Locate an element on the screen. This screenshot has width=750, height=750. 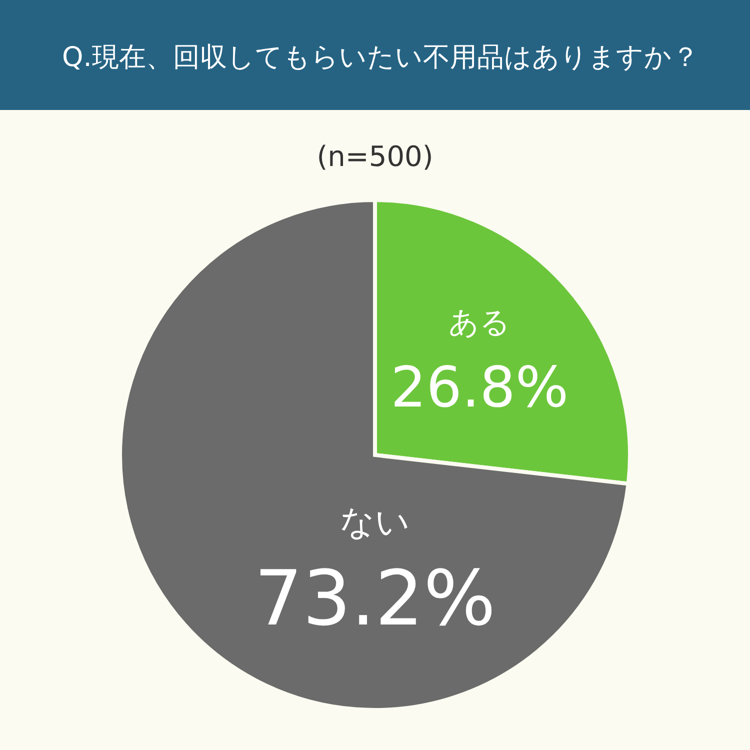
chart-title: Q.現在、回収してもらいたい不用品はありますか？ is located at coordinates (380, 57).